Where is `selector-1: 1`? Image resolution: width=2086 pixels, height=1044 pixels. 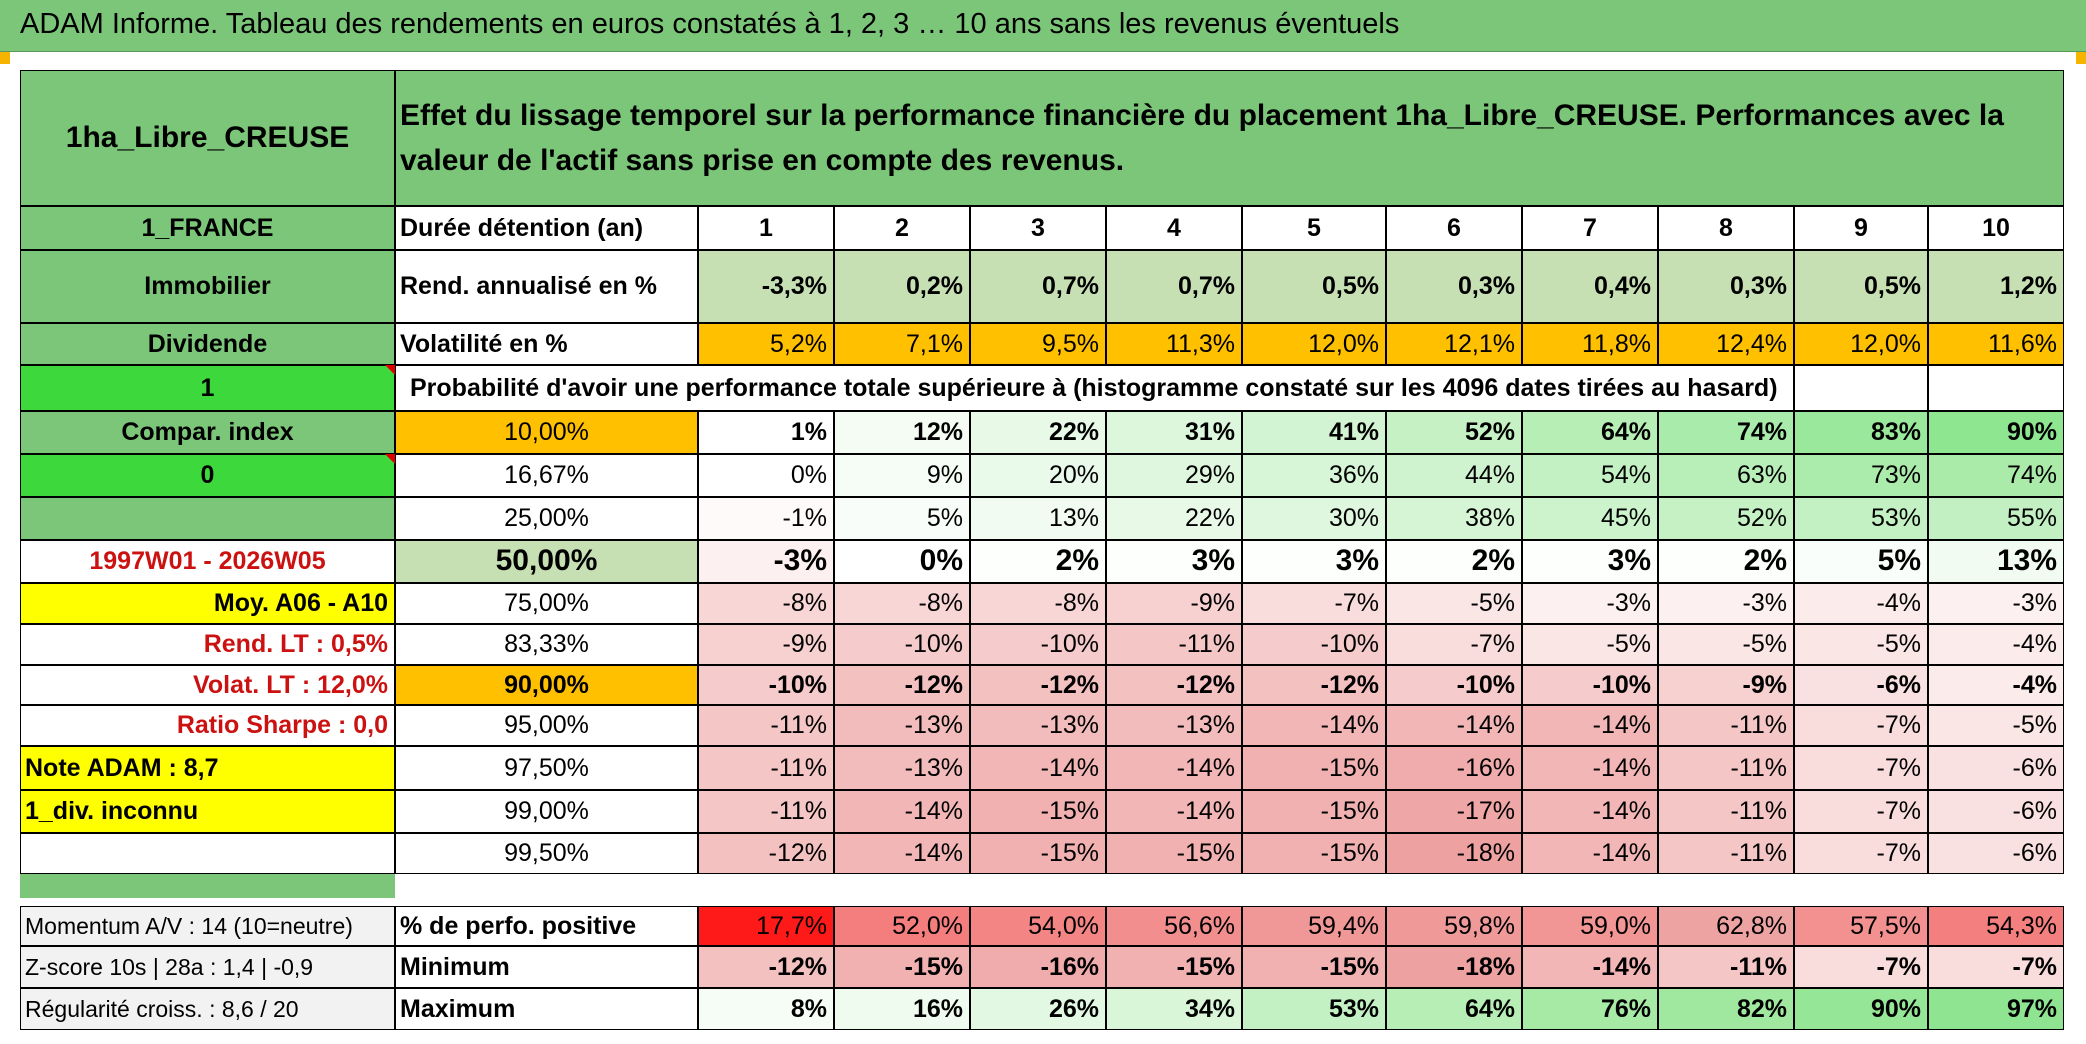 selector-1: 1 is located at coordinates (207, 388).